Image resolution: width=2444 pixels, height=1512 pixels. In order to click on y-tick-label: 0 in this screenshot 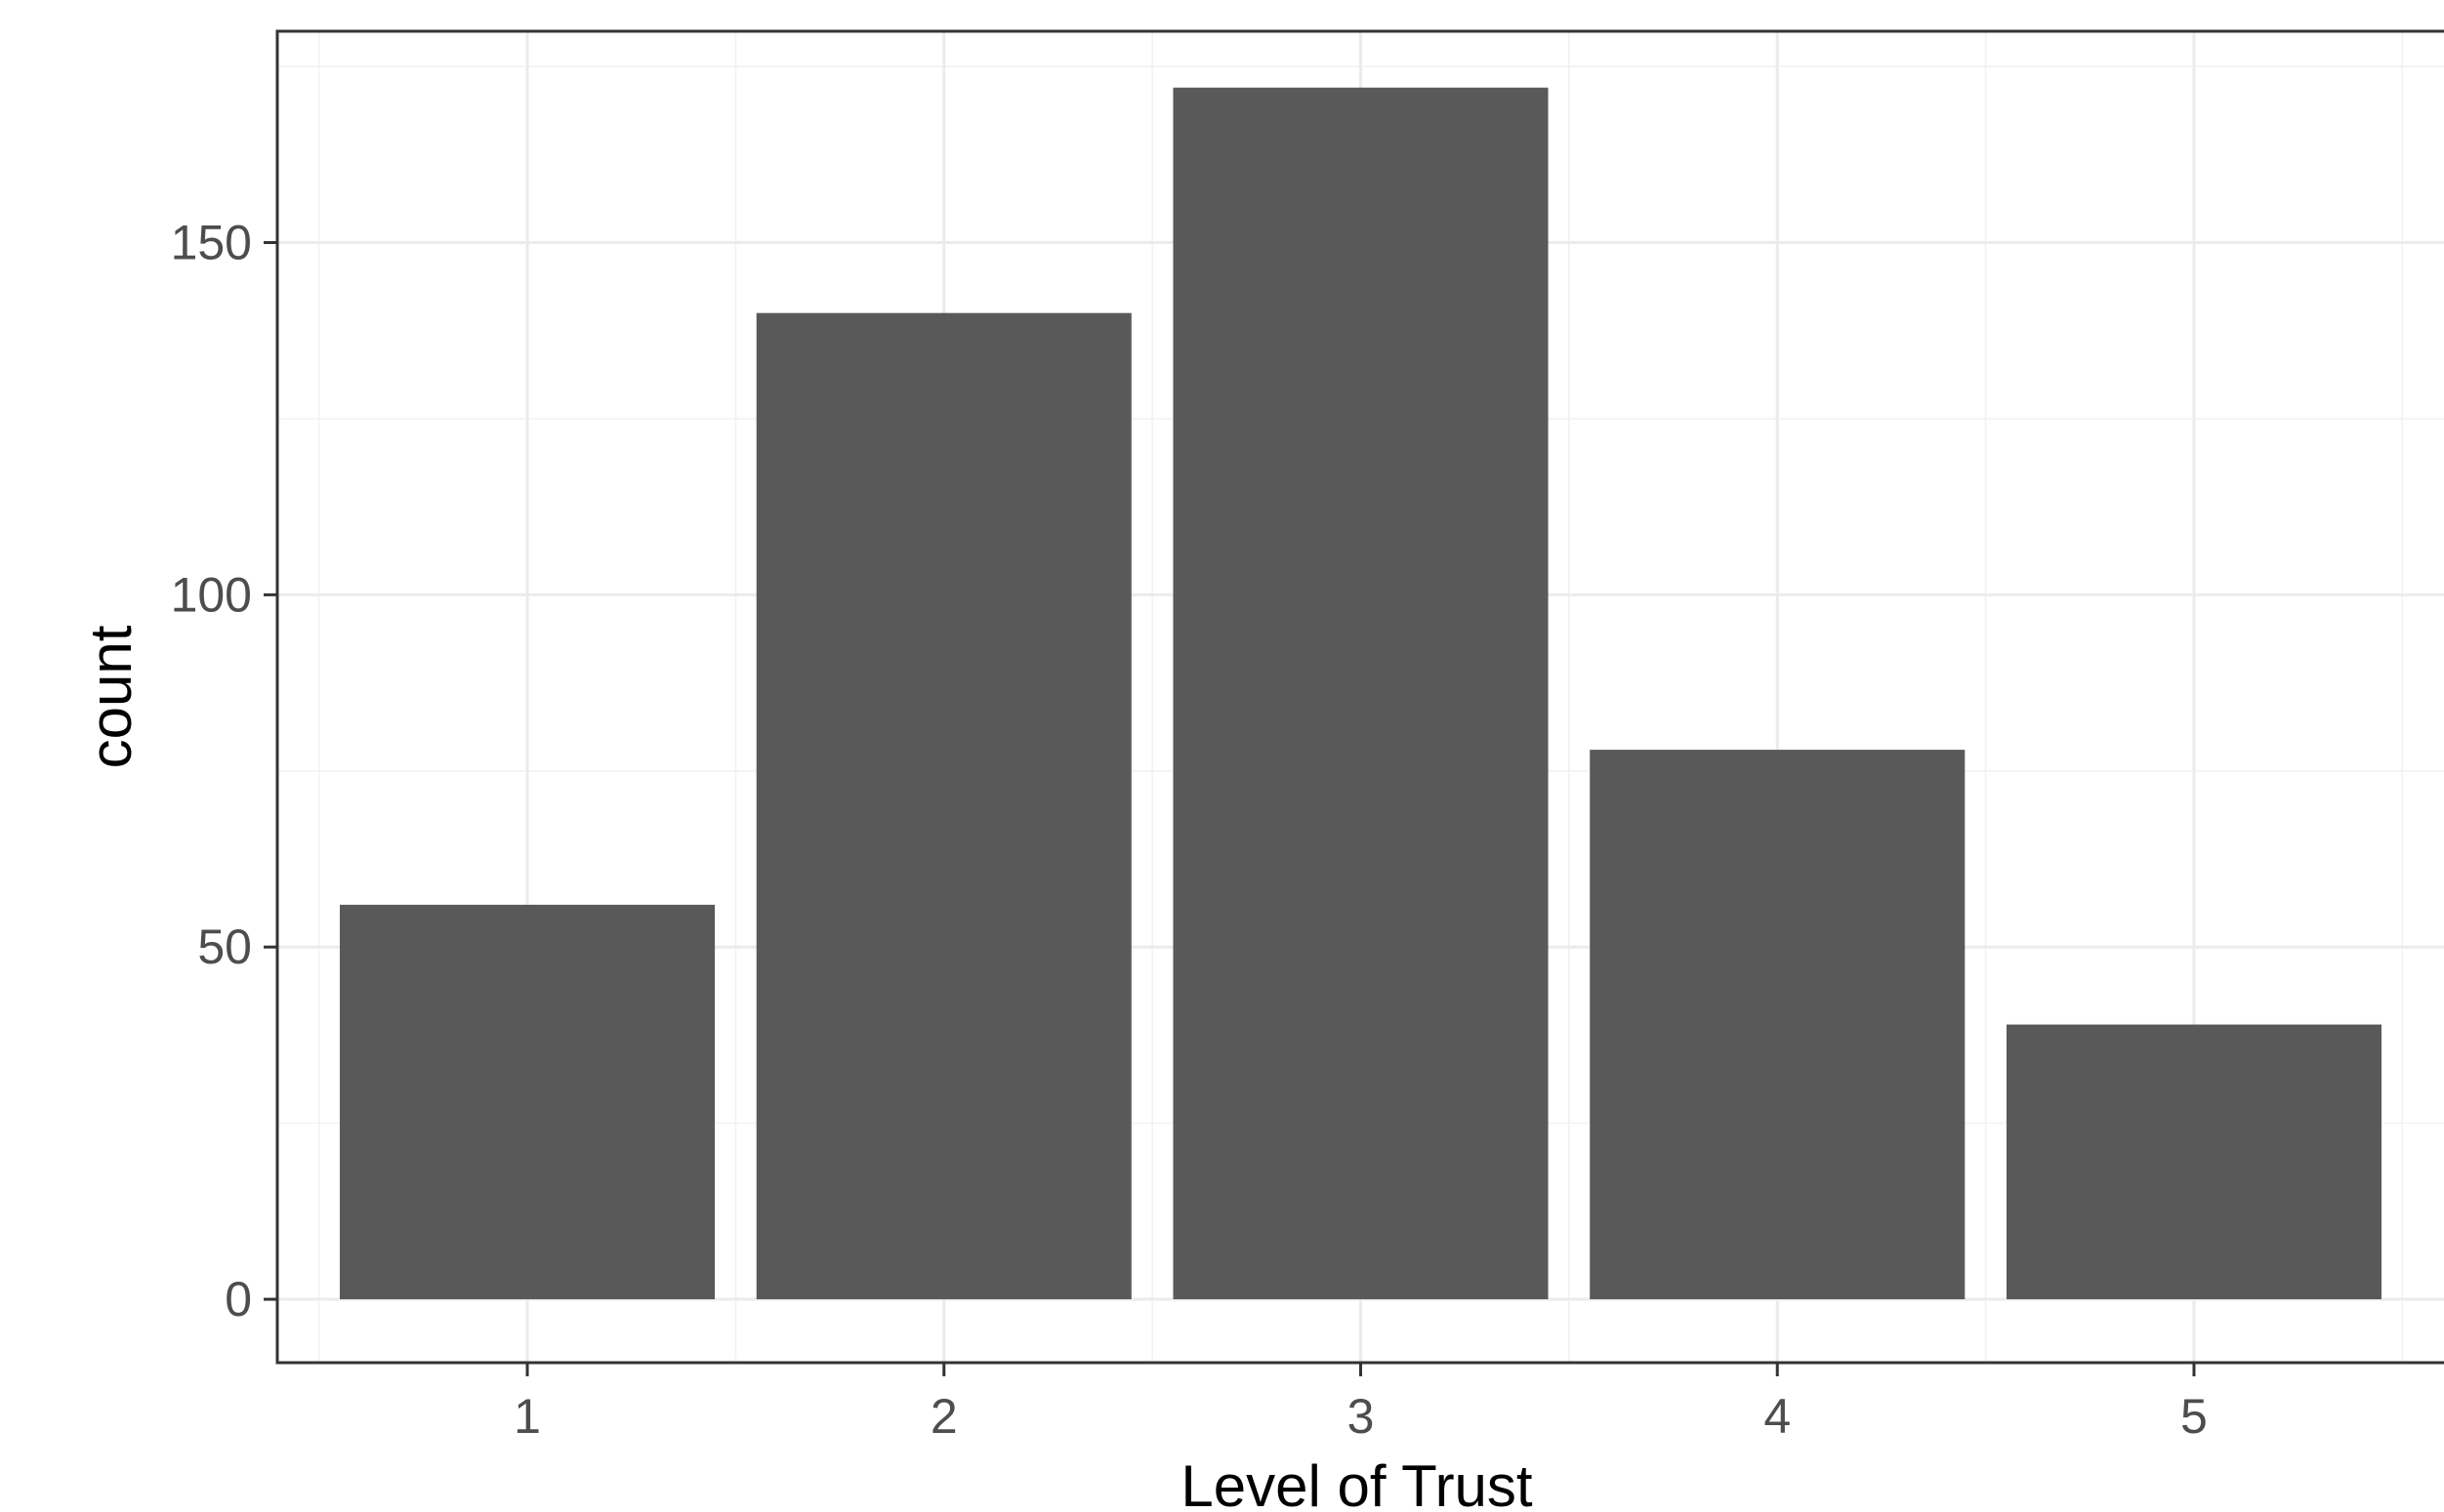, I will do `click(238, 1300)`.